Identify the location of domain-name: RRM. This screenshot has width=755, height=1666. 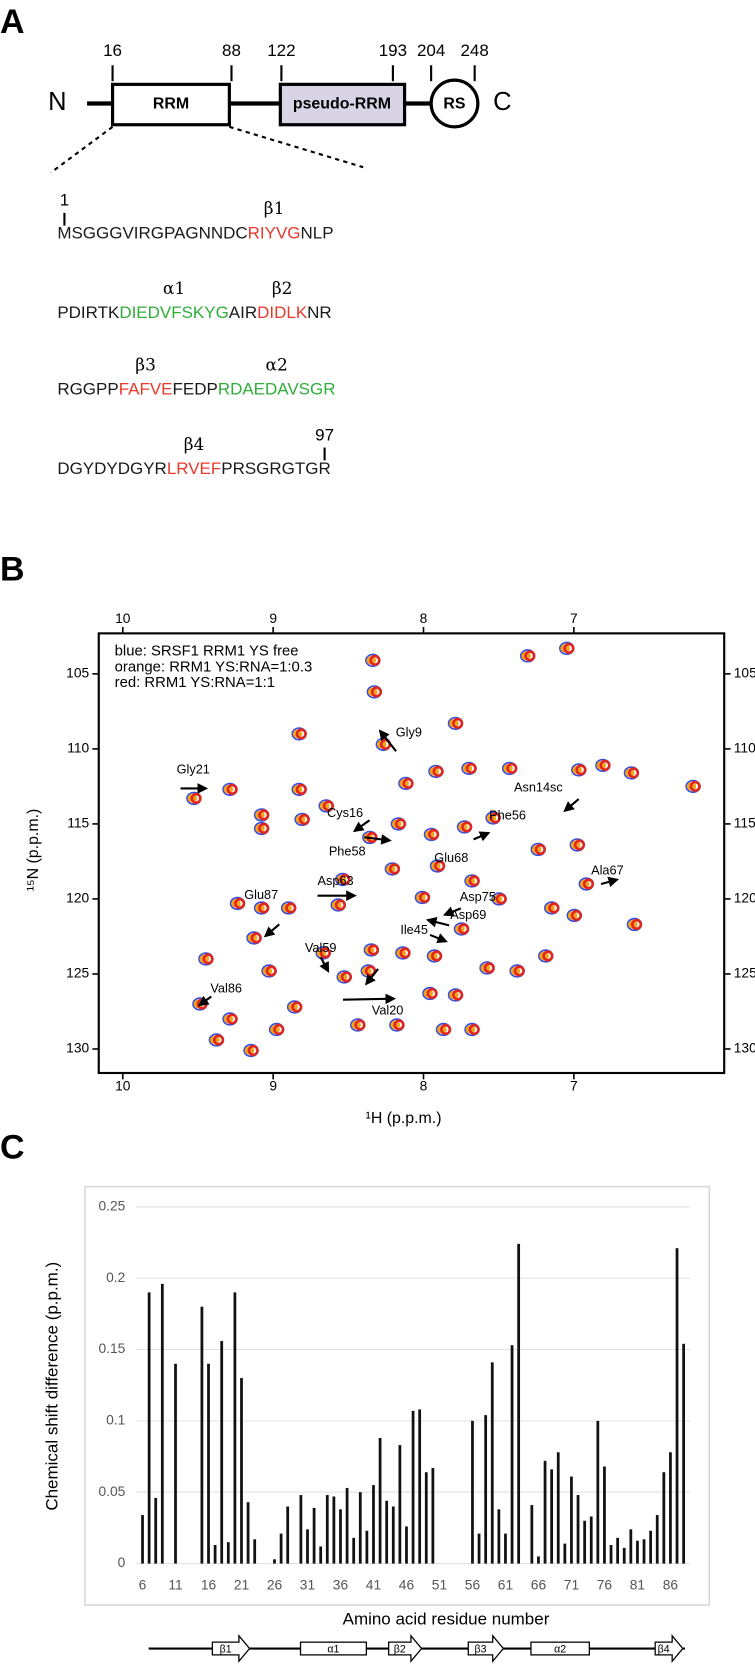
(171, 104).